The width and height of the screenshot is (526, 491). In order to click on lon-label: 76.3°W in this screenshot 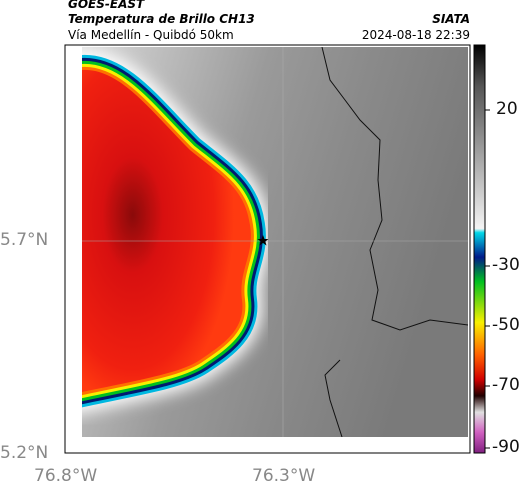, I will do `click(284, 476)`.